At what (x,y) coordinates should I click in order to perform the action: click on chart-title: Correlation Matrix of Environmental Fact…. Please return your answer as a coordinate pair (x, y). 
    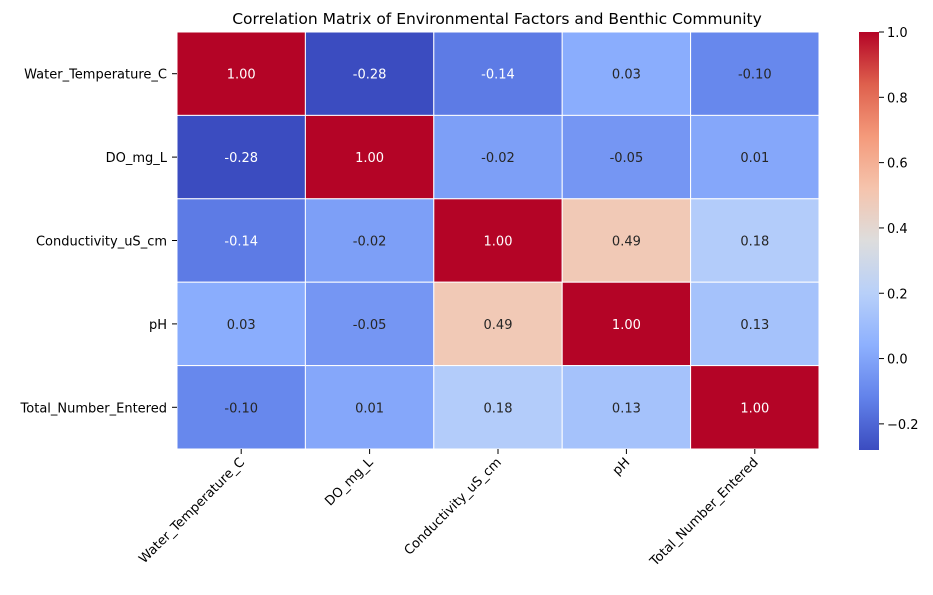
    Looking at the image, I should click on (497, 19).